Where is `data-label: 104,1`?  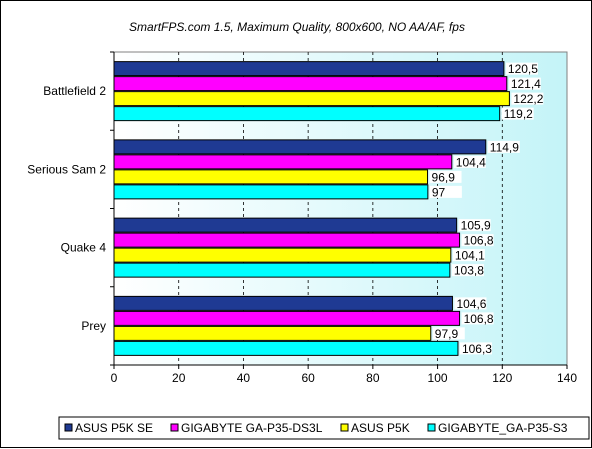 data-label: 104,1 is located at coordinates (470, 256).